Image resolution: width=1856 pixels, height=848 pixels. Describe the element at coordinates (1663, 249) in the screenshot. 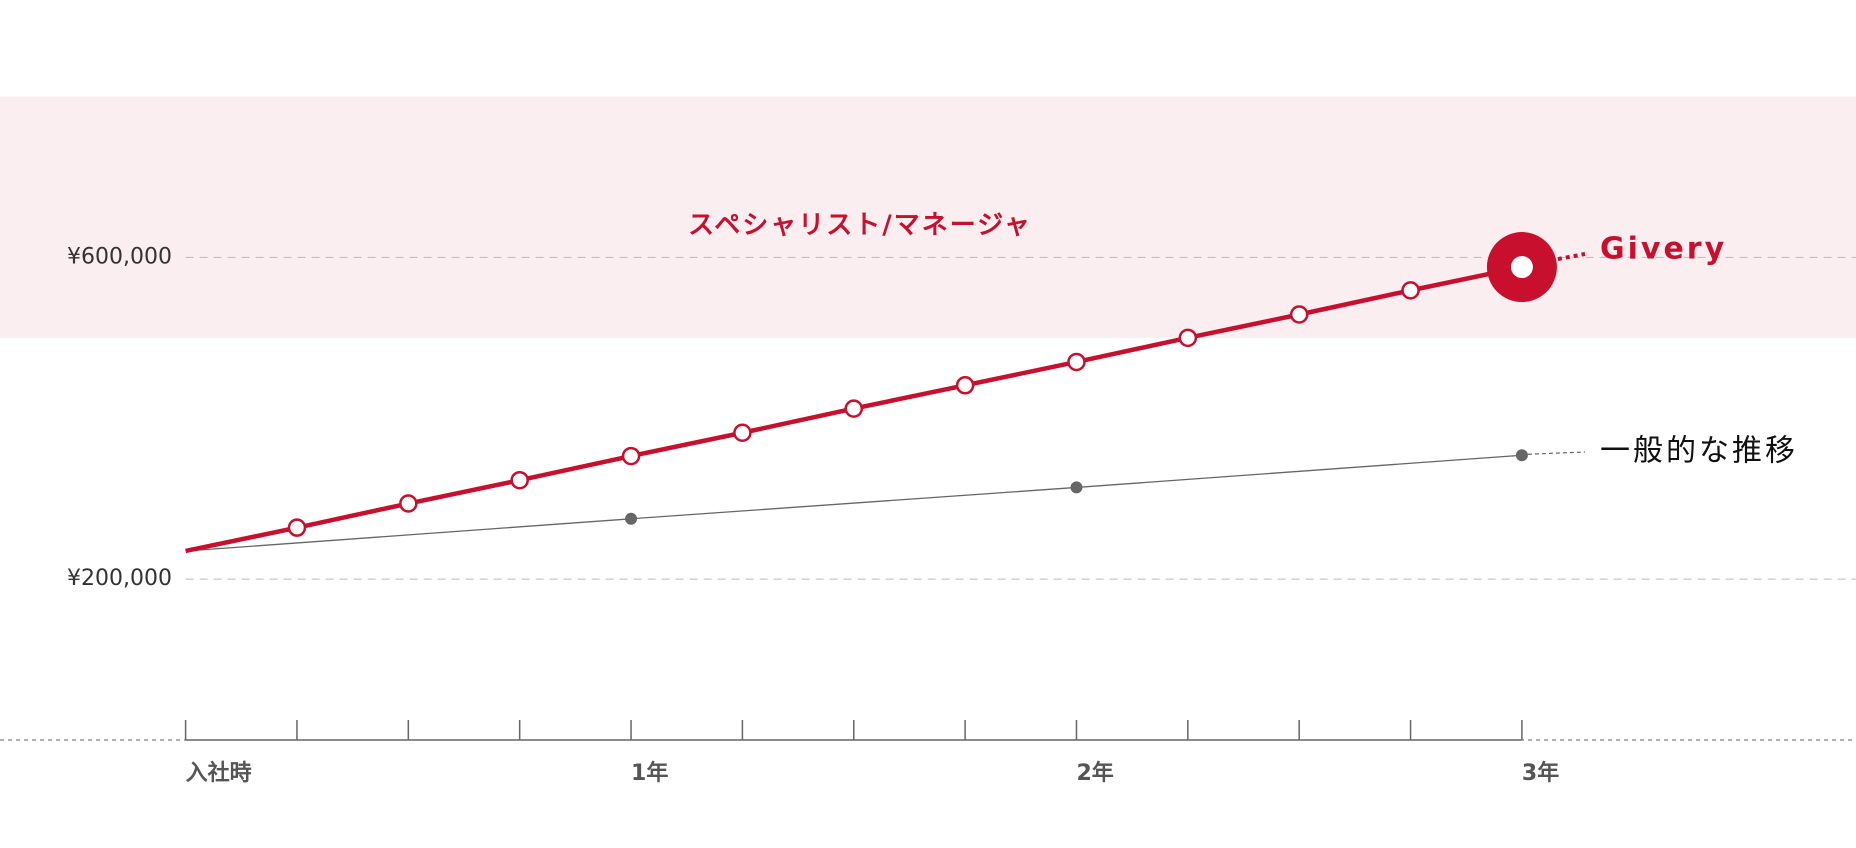

I see `series-label: Givery` at that location.